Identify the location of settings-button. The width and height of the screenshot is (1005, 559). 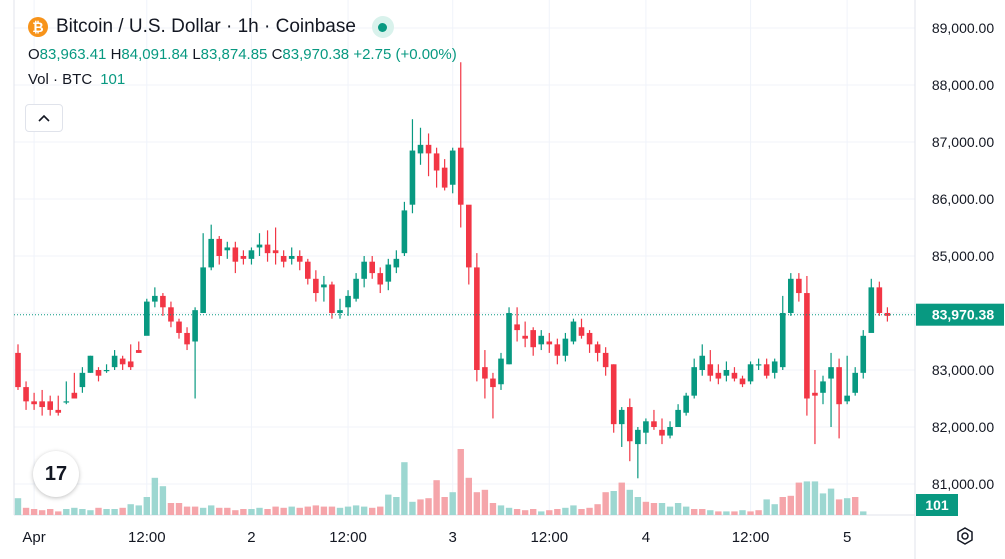
(965, 536).